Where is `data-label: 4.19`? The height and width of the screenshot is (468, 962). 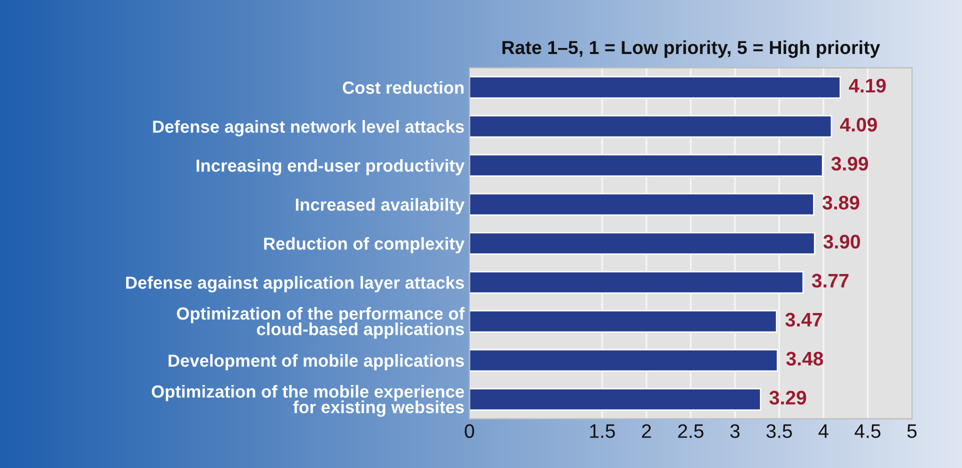
data-label: 4.19 is located at coordinates (867, 85).